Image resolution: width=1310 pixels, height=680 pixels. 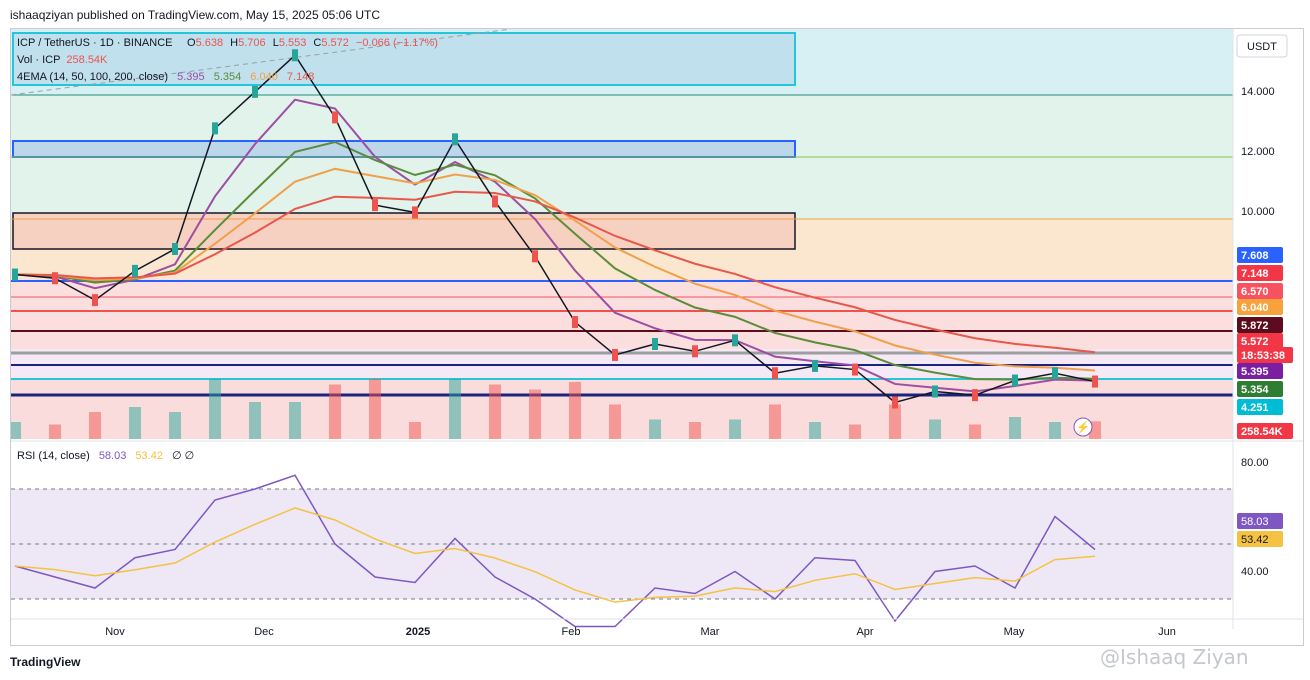 What do you see at coordinates (264, 632) in the screenshot?
I see `time-tick-dec: Dec` at bounding box center [264, 632].